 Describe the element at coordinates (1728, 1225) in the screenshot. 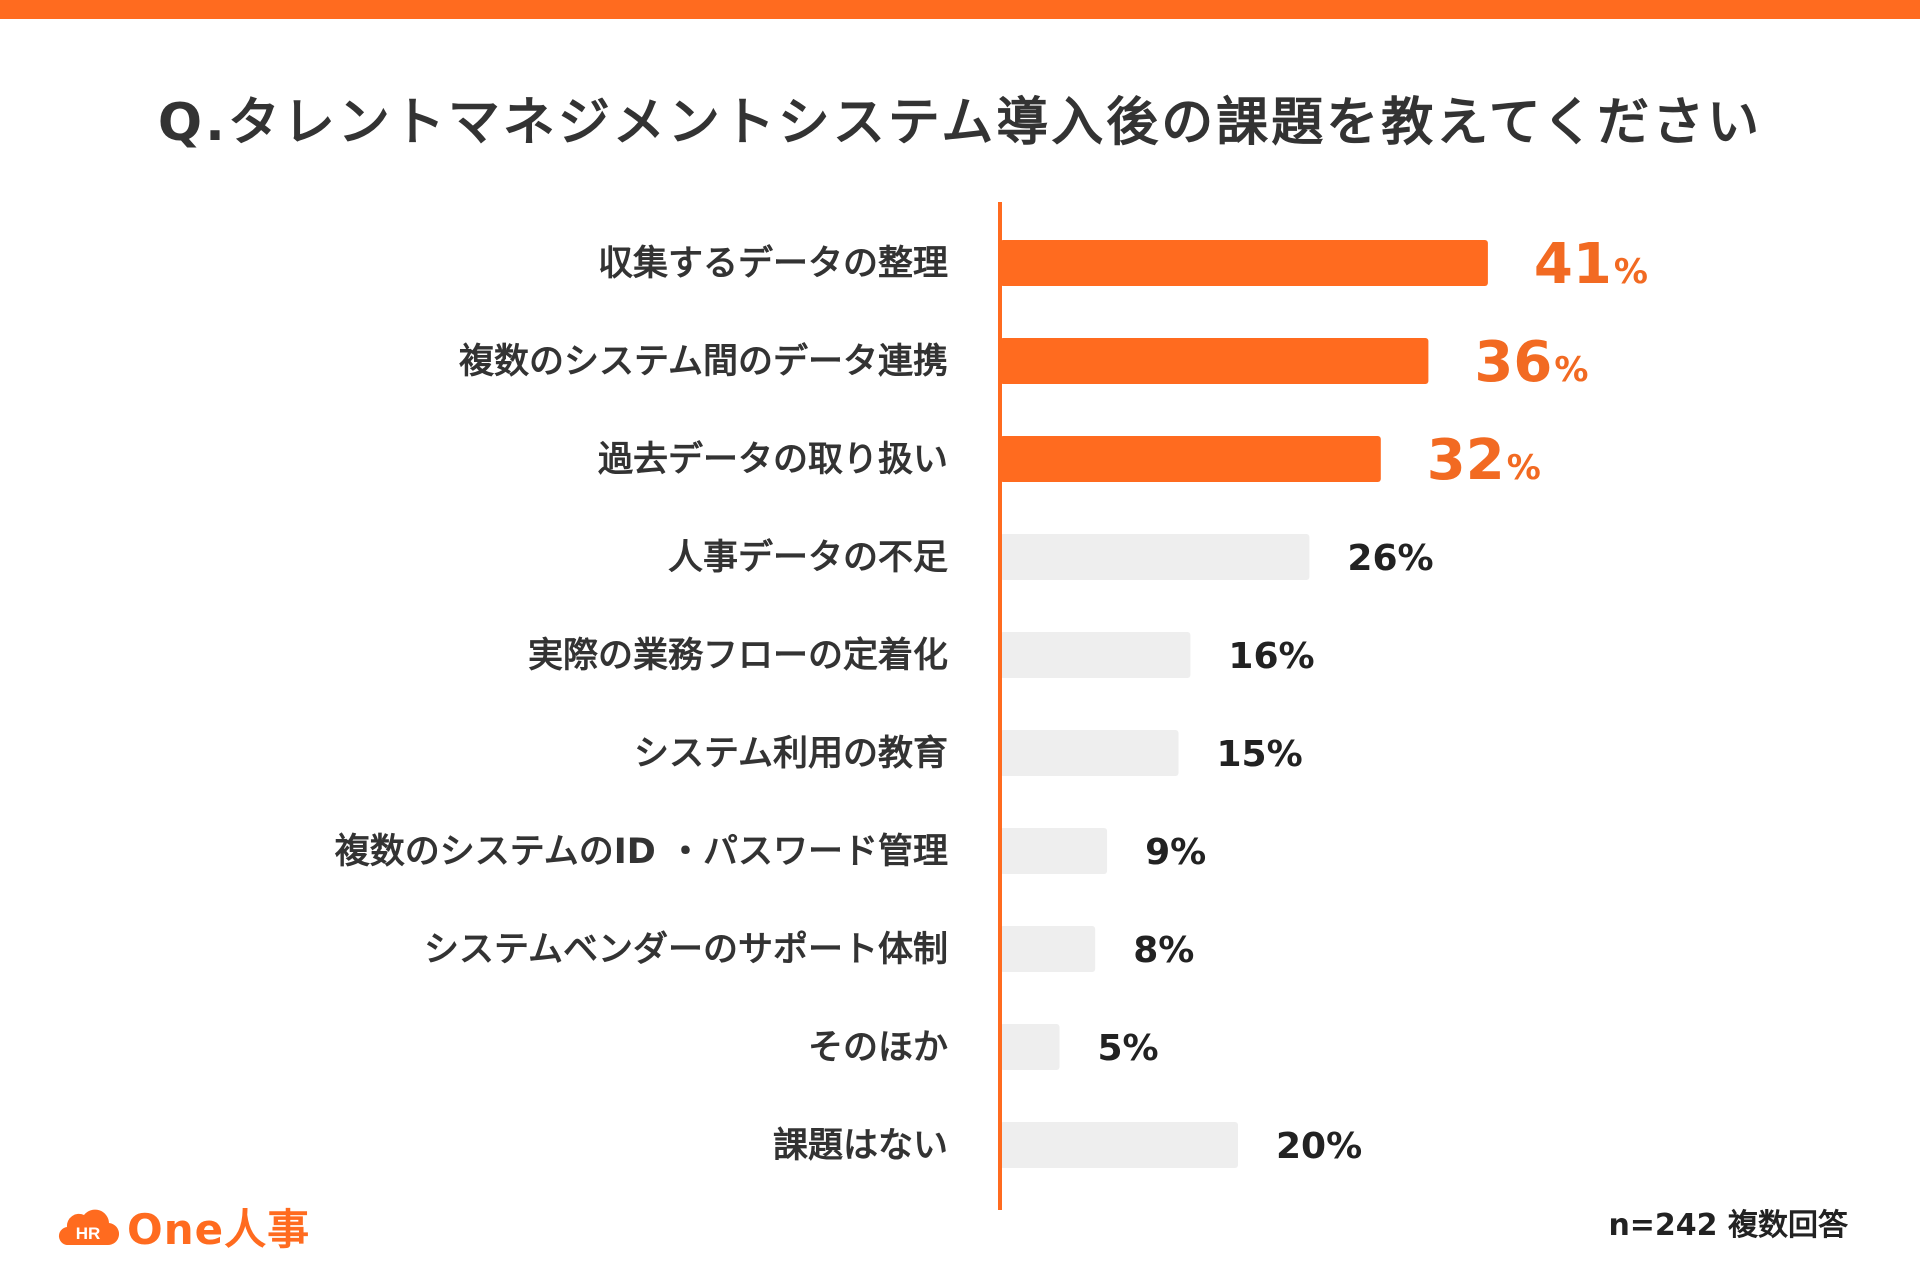

I see `sample-size-note: n=242 複数回答` at that location.